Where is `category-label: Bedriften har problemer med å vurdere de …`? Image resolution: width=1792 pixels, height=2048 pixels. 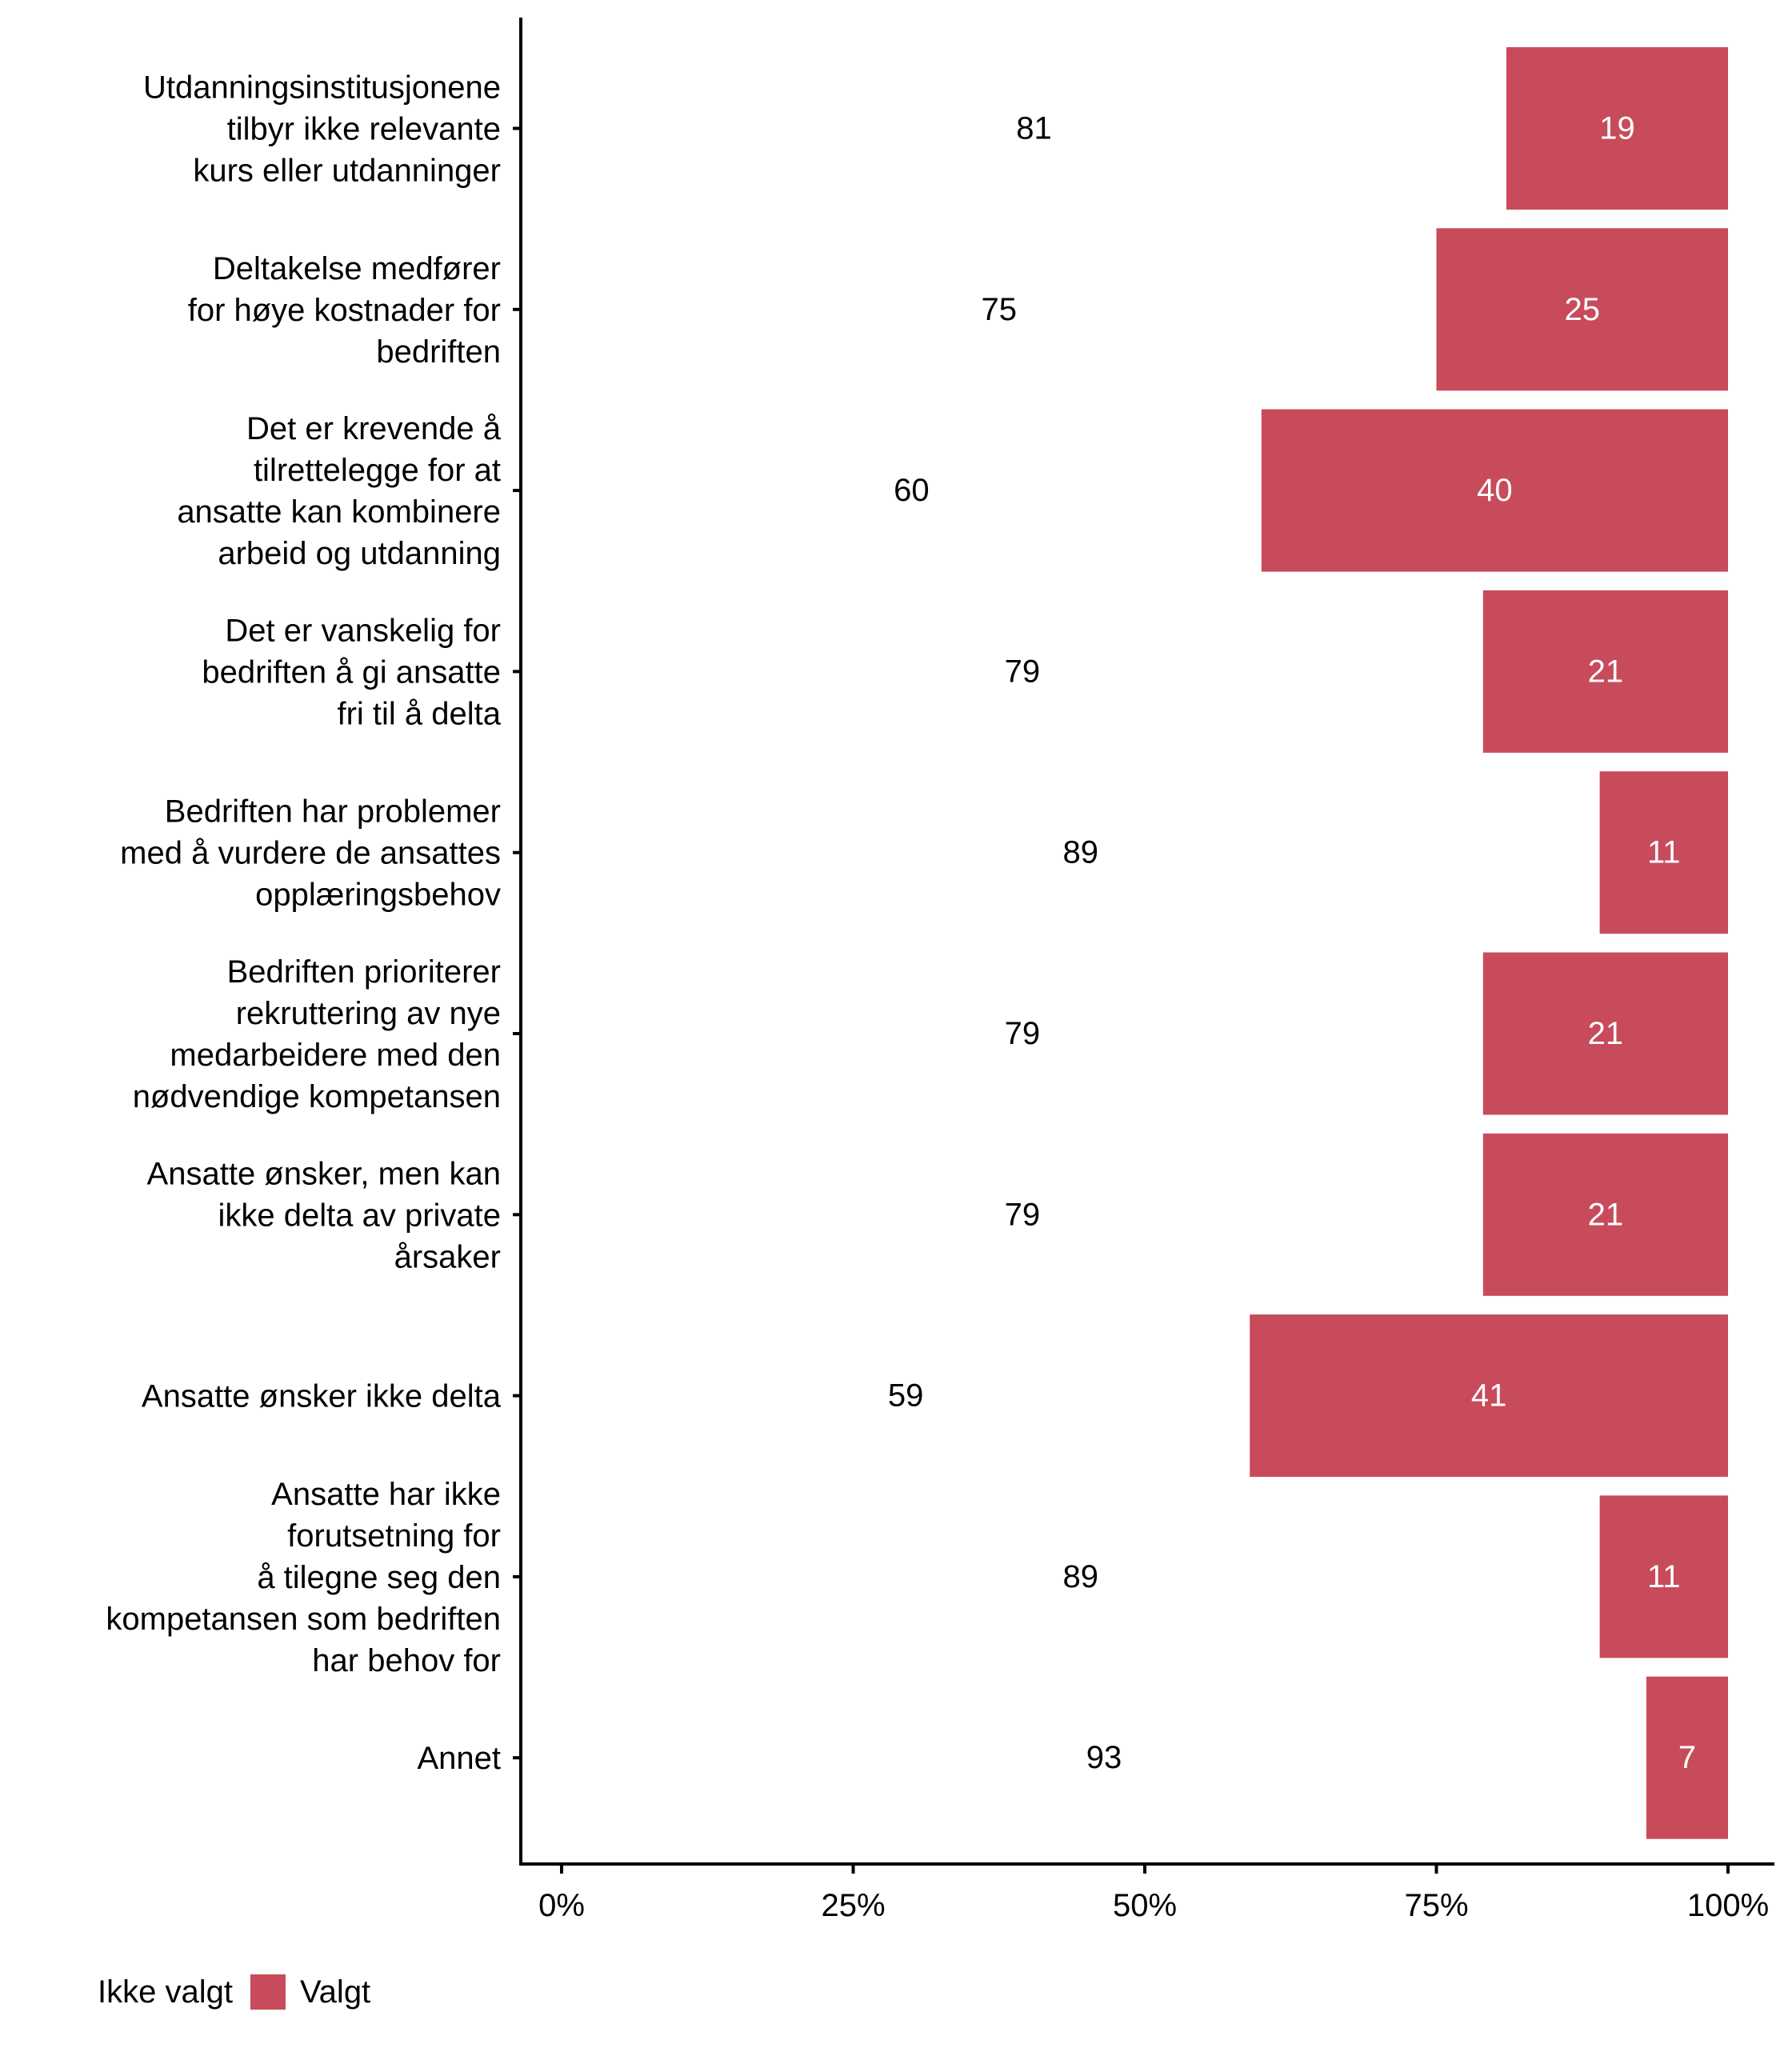
category-label: Bedriften har problemer med å vurdere de … is located at coordinates (310, 853).